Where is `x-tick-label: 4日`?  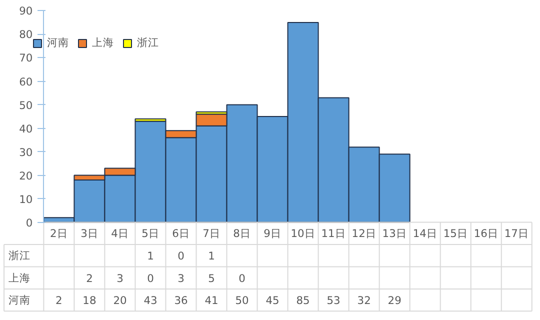 x-tick-label: 4日 is located at coordinates (120, 233).